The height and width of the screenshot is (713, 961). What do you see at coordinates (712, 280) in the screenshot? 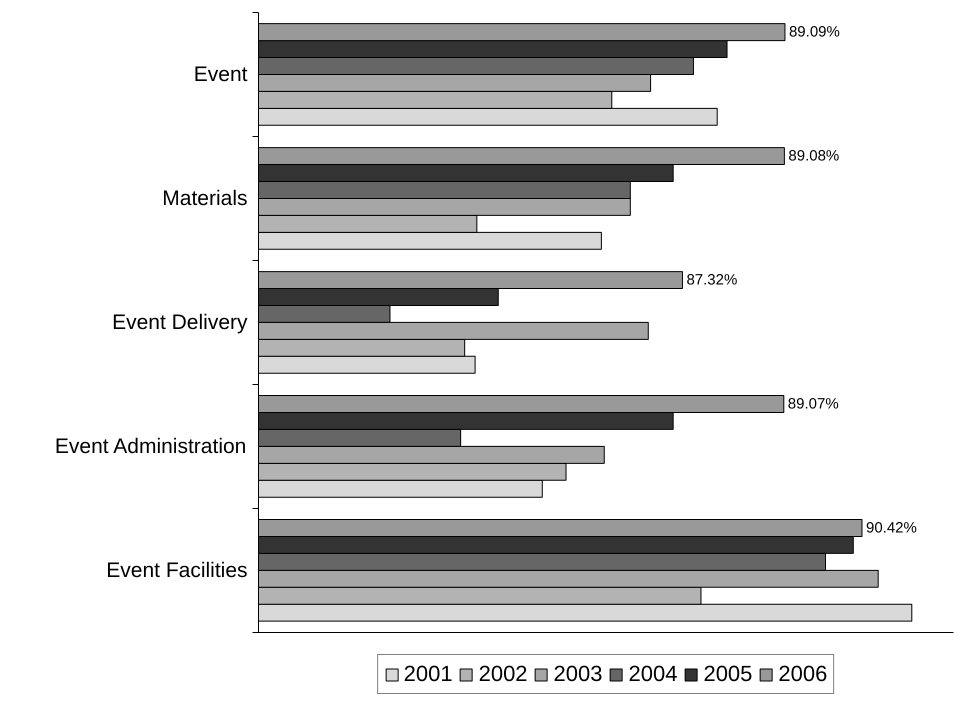
I see `data-label: 87.32%` at bounding box center [712, 280].